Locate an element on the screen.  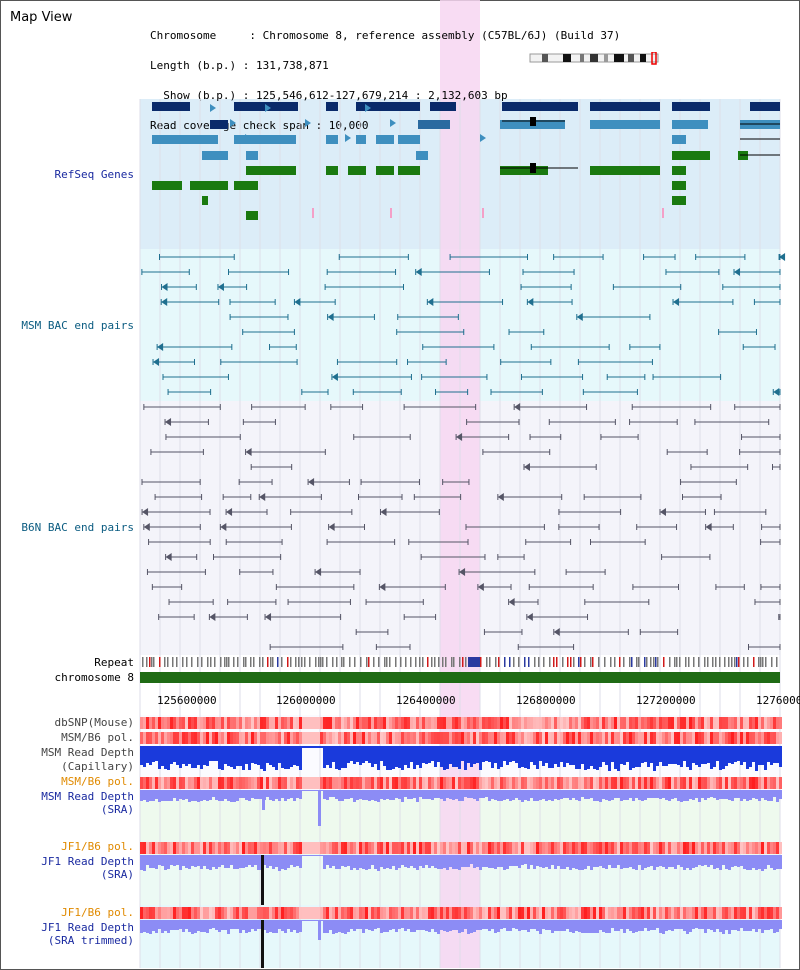
msm-b6-pol-2-label: MSM/B6 pol. is located at coordinates (97, 781).